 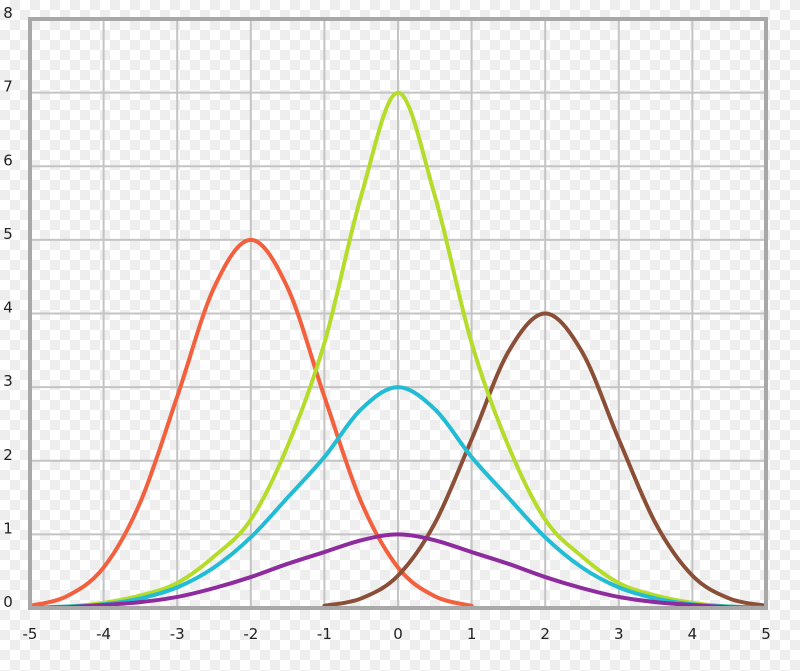 What do you see at coordinates (766, 634) in the screenshot?
I see `x-tick-label: 5` at bounding box center [766, 634].